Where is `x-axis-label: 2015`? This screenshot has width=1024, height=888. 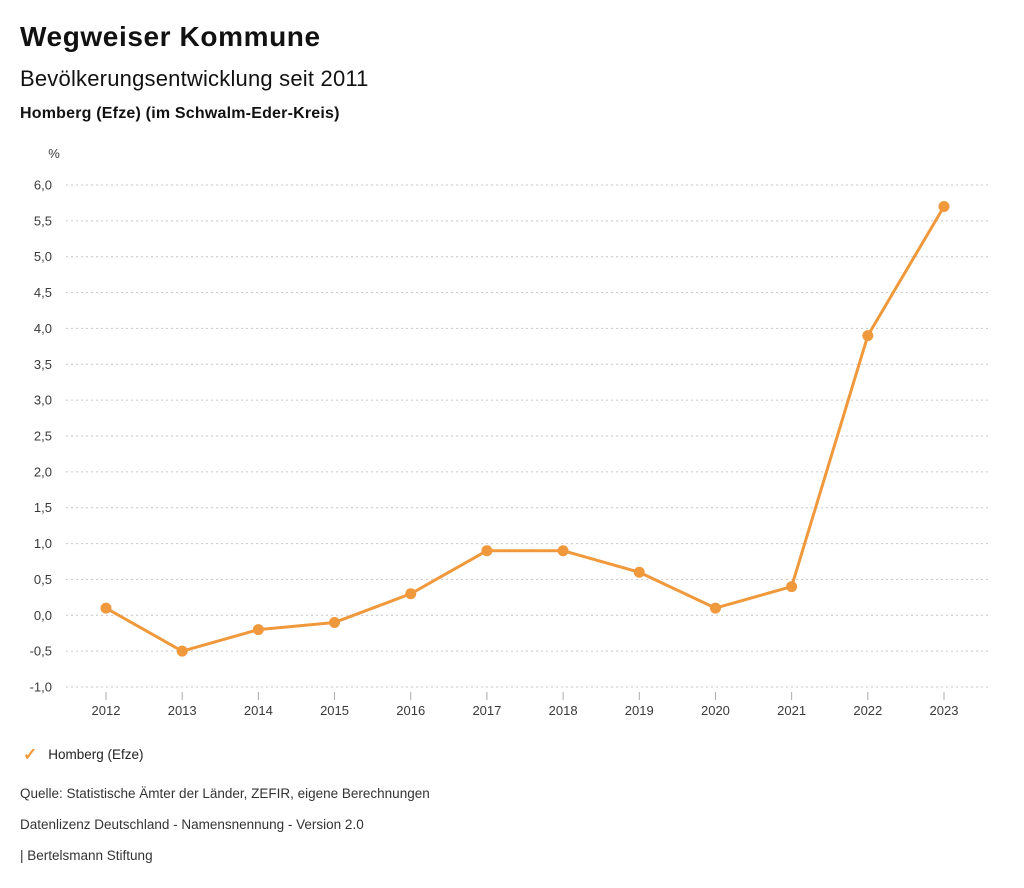
x-axis-label: 2015 is located at coordinates (334, 710).